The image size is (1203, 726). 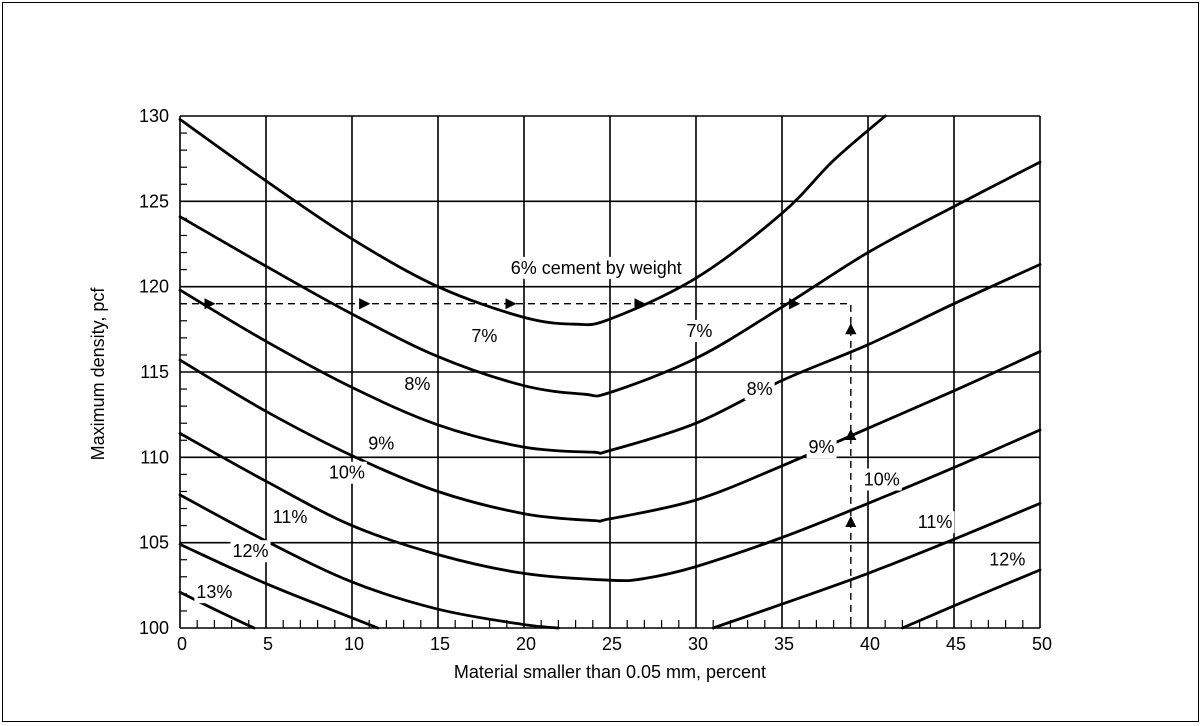 I want to click on x-tick-label: 45, so click(x=956, y=644).